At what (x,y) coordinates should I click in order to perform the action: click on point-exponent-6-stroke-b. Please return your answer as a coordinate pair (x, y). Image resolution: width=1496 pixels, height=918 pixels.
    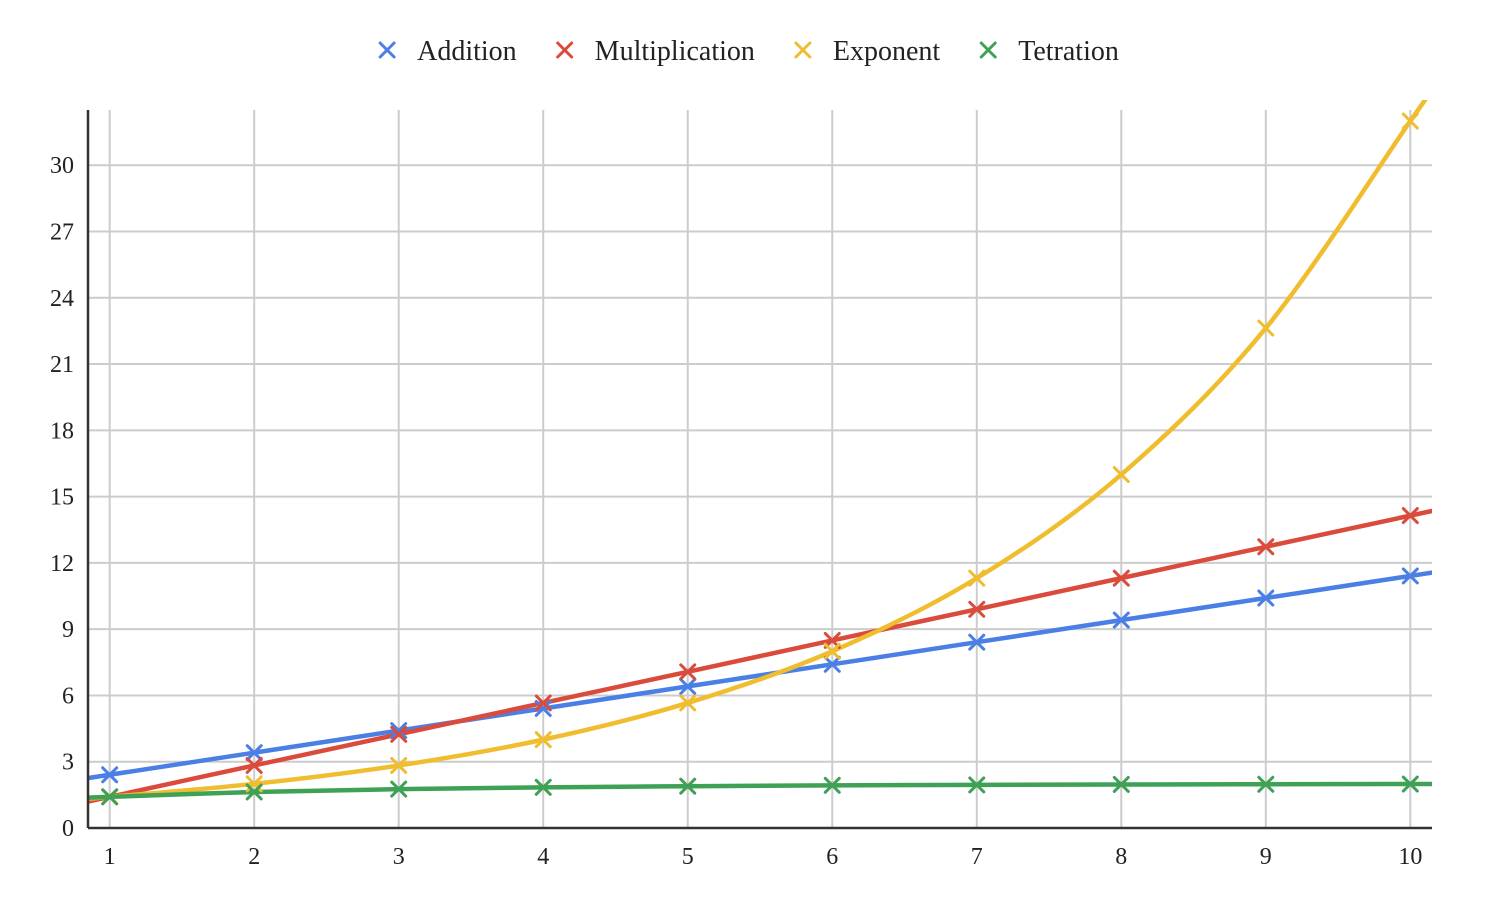
    Looking at the image, I should click on (832, 651).